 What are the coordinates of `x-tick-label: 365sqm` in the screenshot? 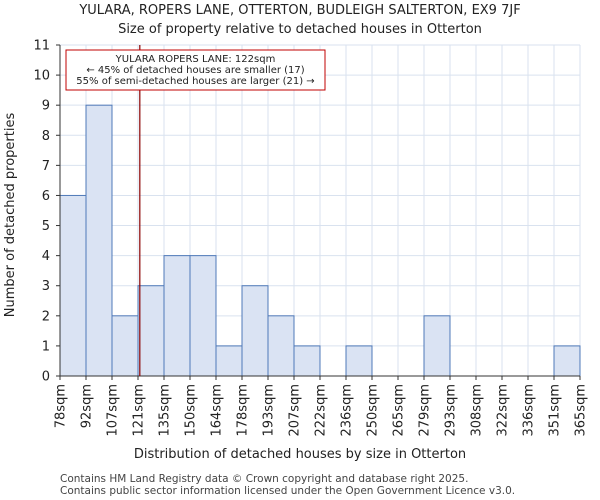 It's located at (581, 410).